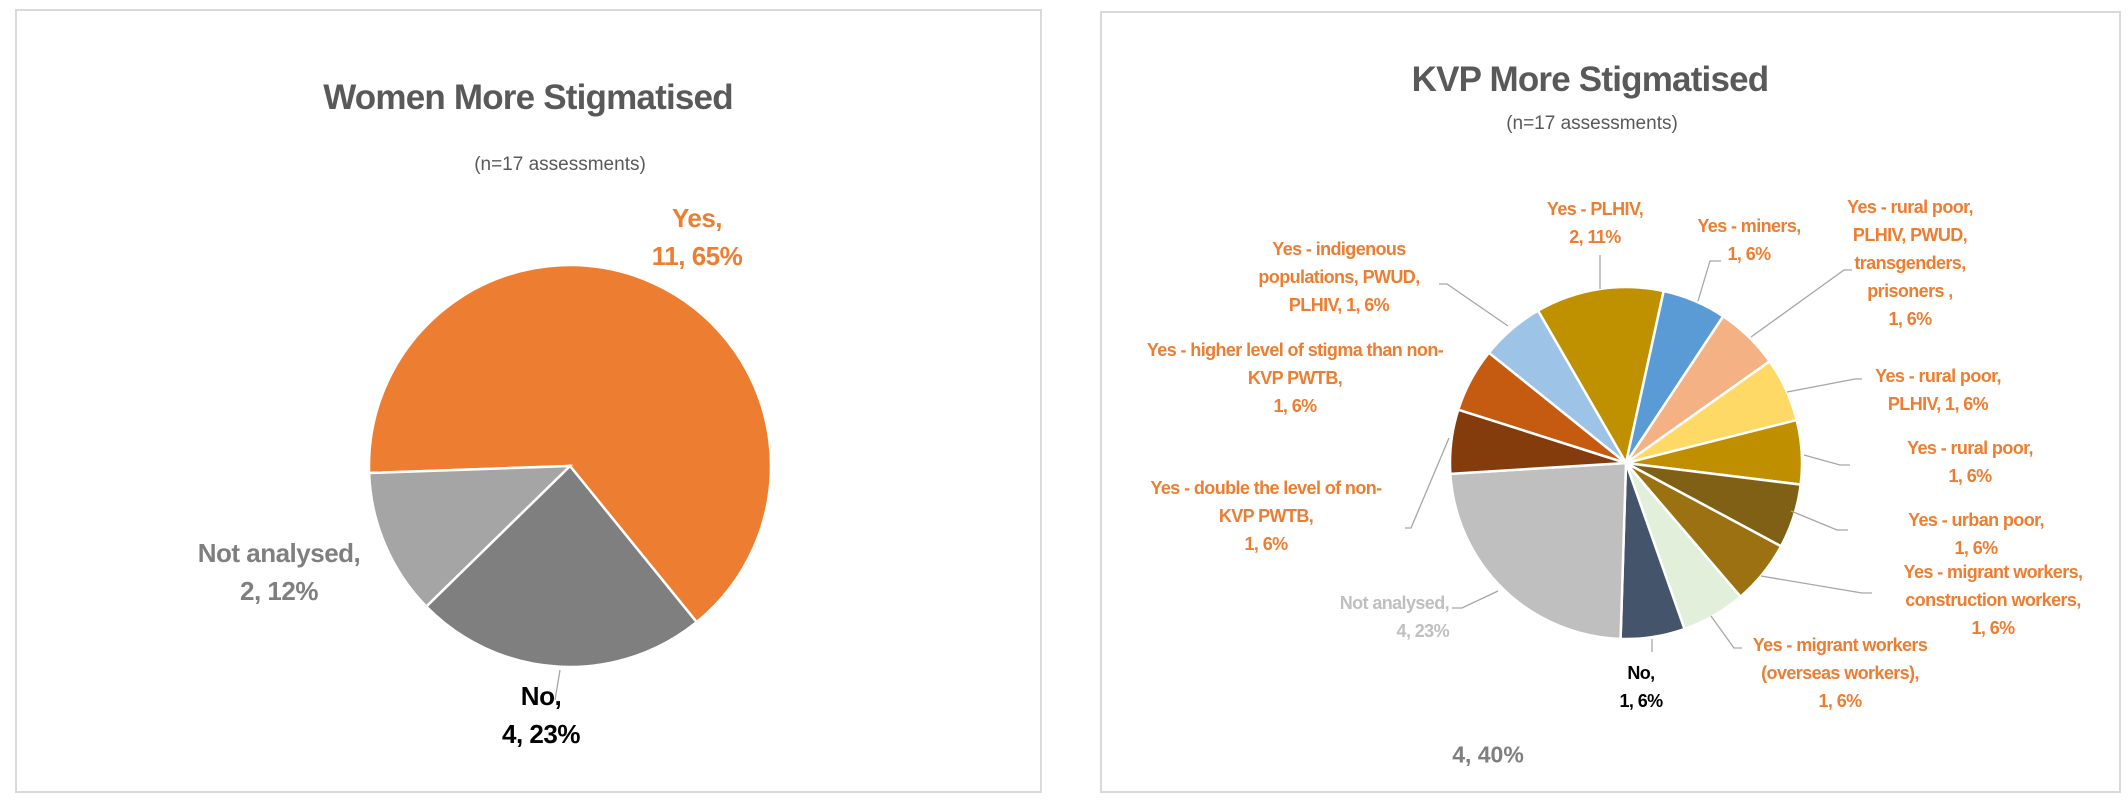  I want to click on data-label-line: prisoners ,, so click(1910, 291).